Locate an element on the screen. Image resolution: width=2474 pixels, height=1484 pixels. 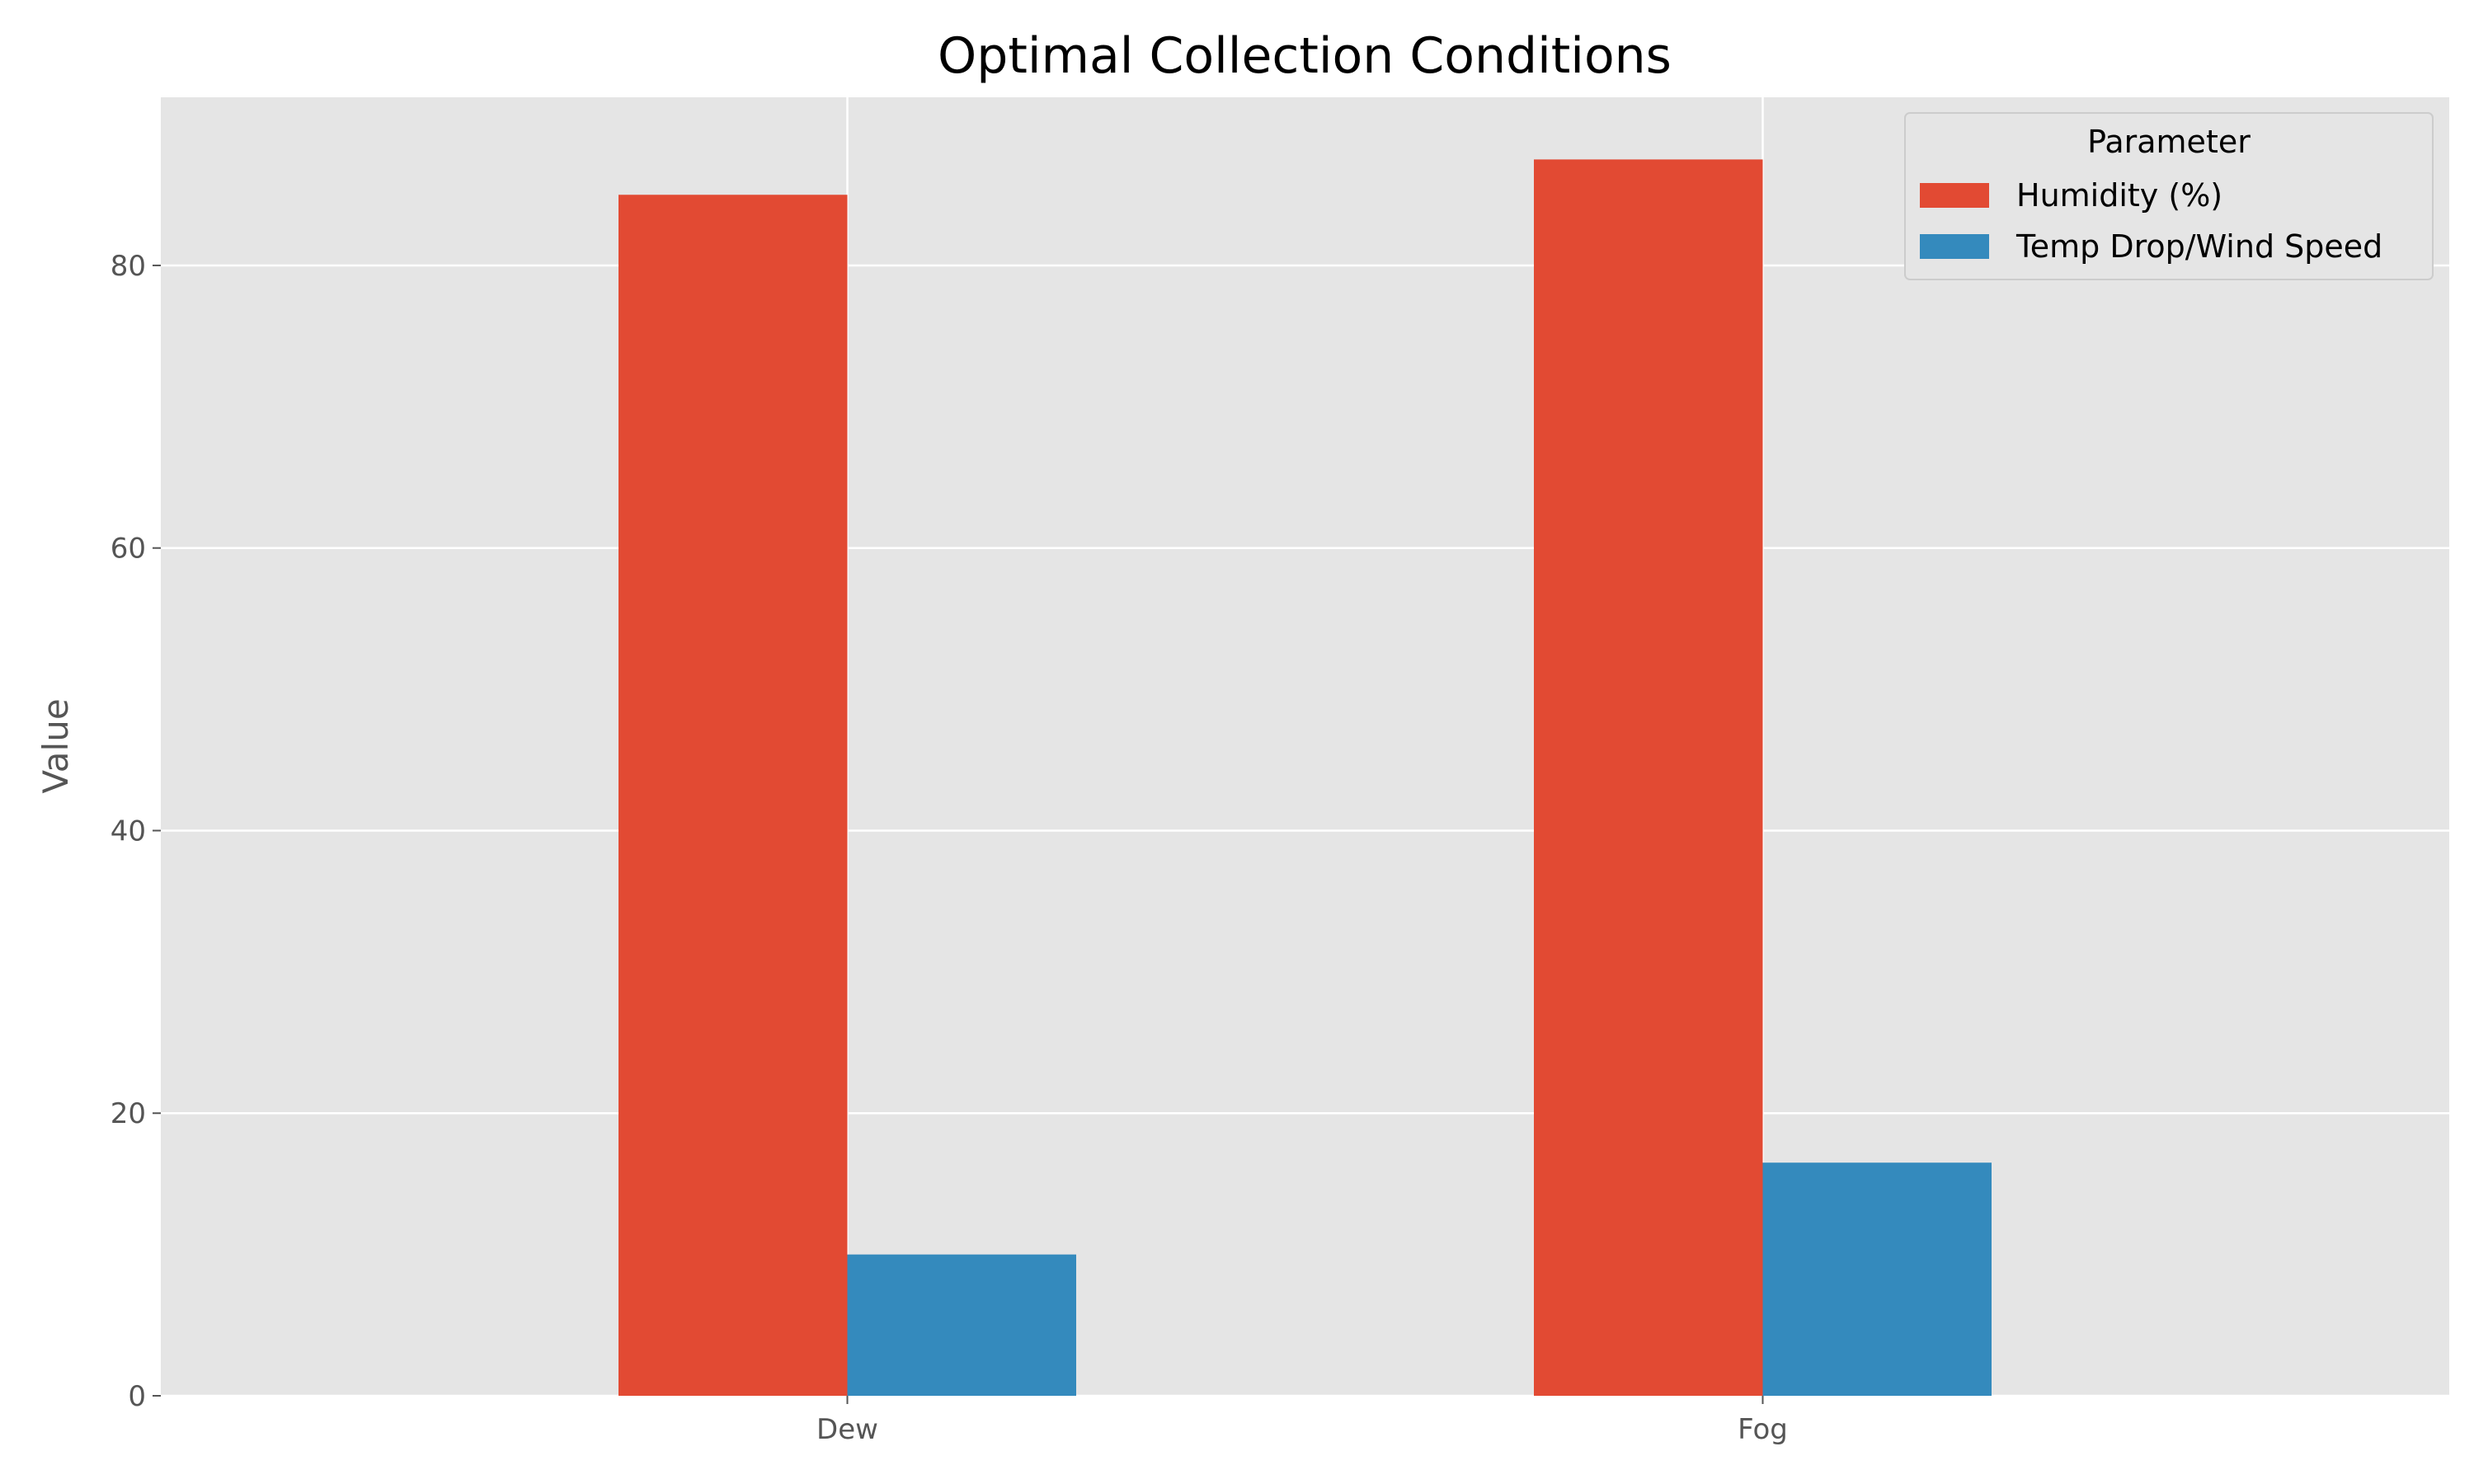
legend-frame is located at coordinates (2169, 196).